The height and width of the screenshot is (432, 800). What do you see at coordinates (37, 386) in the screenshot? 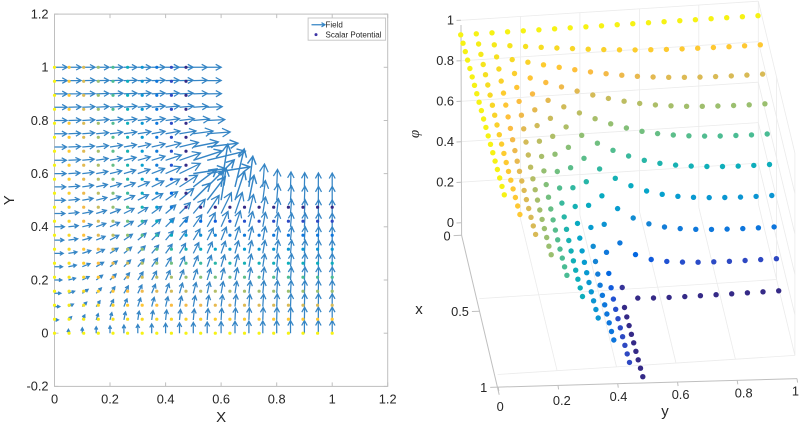
I see `svg-text: -0.2` at bounding box center [37, 386].